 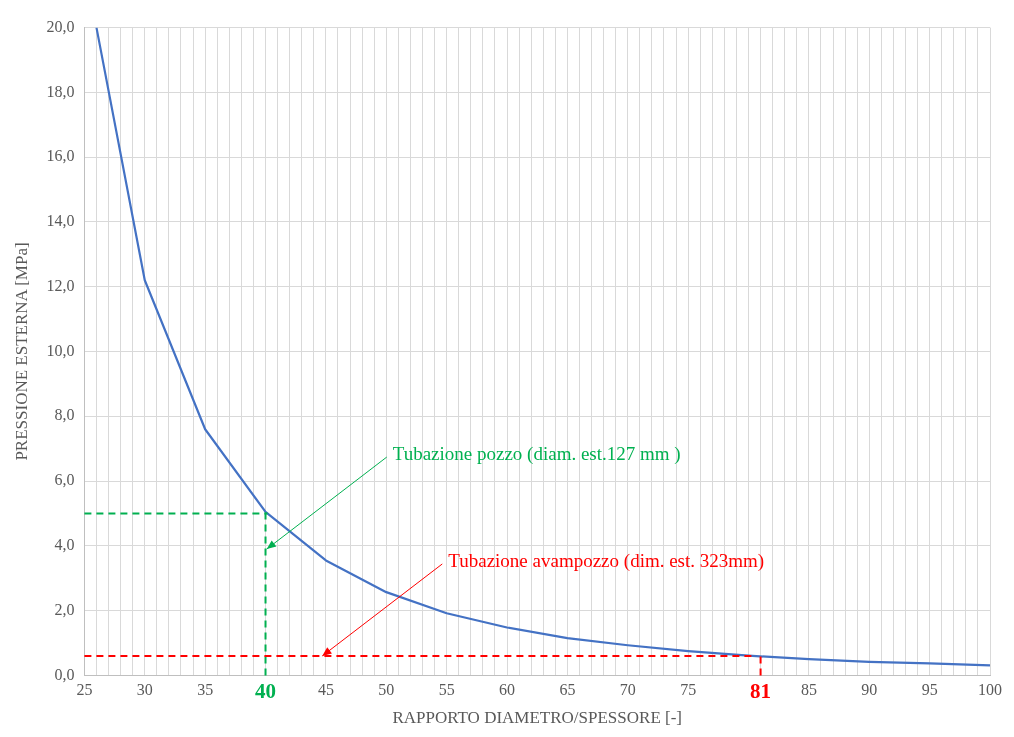 What do you see at coordinates (688, 690) in the screenshot?
I see `x-tick-label: 75` at bounding box center [688, 690].